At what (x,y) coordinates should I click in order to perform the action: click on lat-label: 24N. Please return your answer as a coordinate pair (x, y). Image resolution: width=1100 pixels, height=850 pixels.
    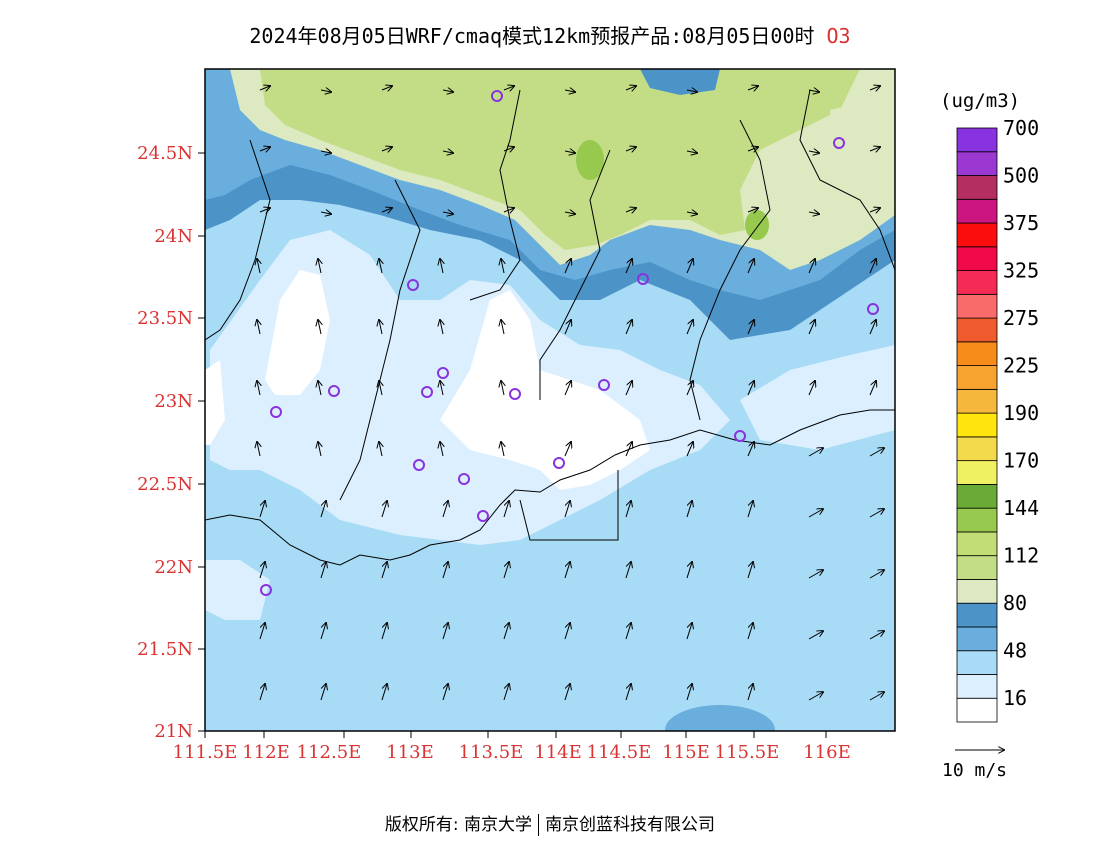
    Looking at the image, I should click on (173, 236).